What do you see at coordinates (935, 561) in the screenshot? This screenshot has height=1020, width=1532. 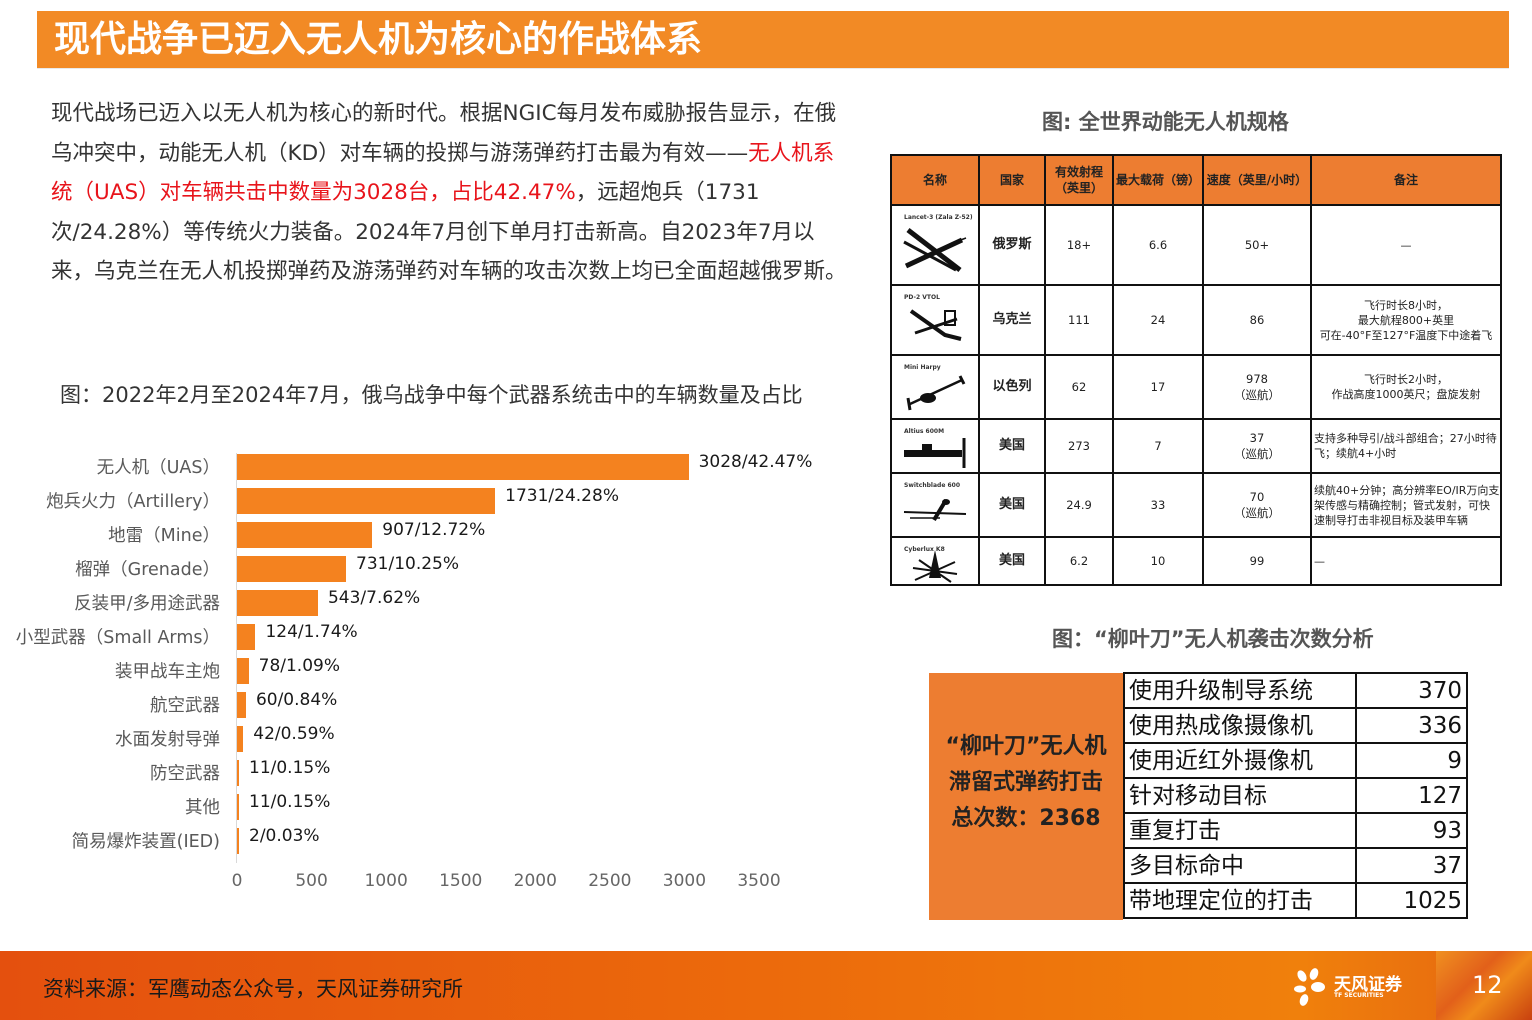 I see `drone-name-cell: Cyberlux K8` at bounding box center [935, 561].